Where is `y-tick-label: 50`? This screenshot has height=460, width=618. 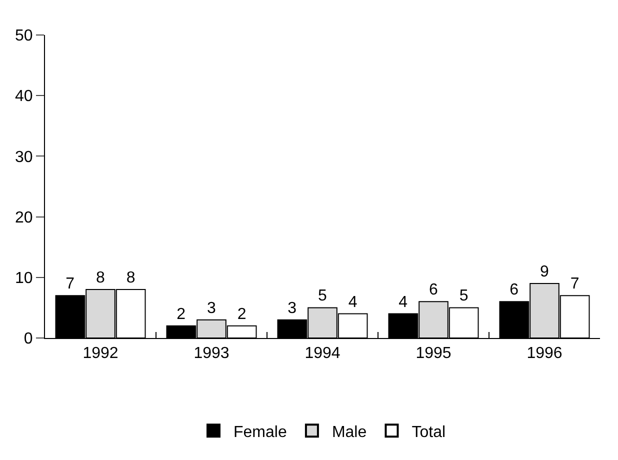 y-tick-label: 50 is located at coordinates (24, 36).